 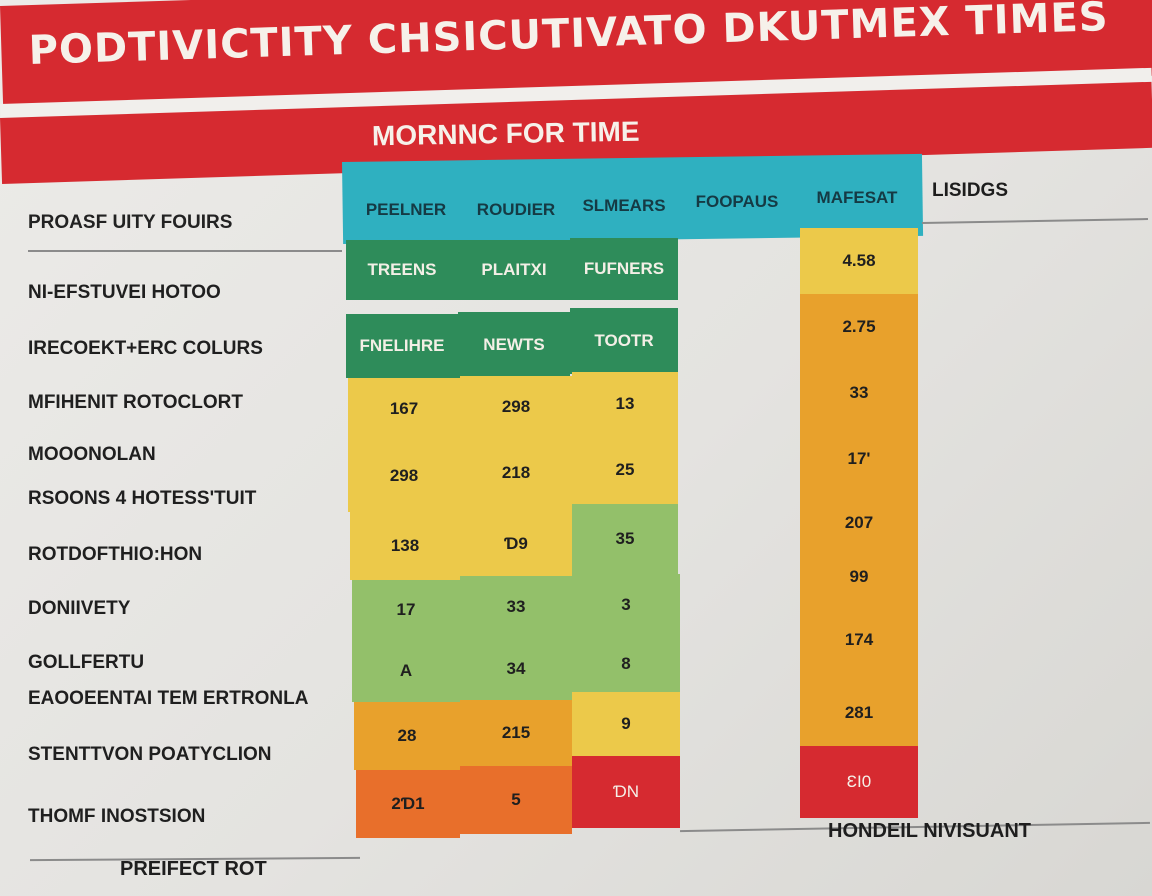 I want to click on grid-cell: A, so click(x=406, y=671).